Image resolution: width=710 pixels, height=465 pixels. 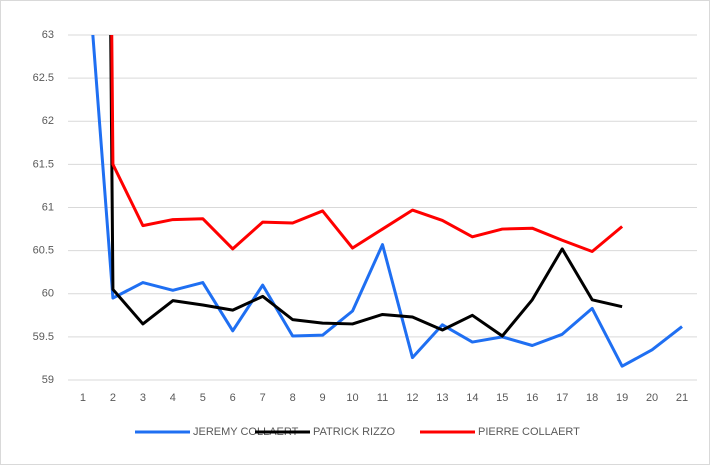 What do you see at coordinates (562, 398) in the screenshot?
I see `x-tick-label: 17` at bounding box center [562, 398].